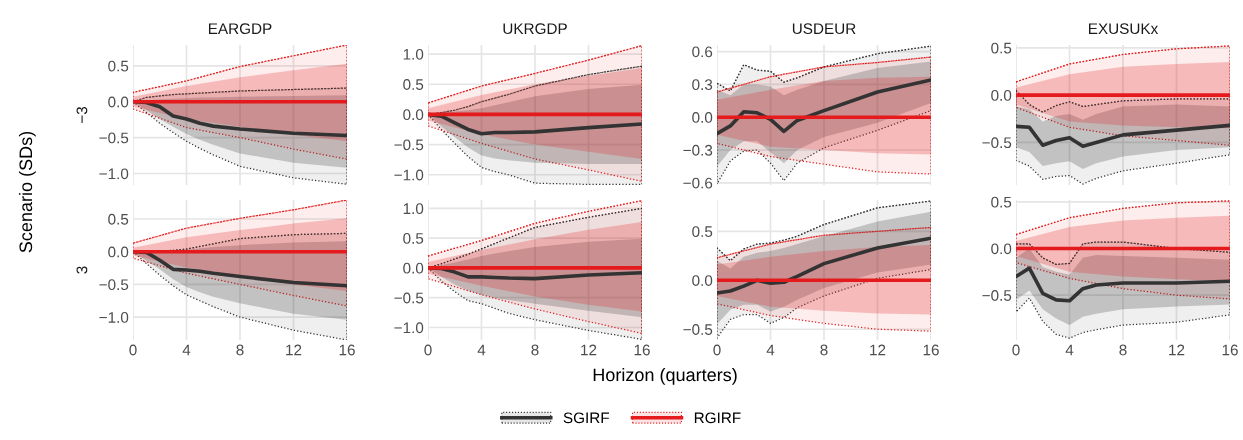  What do you see at coordinates (240, 29) in the screenshot?
I see `chart-title: EARGDP` at bounding box center [240, 29].